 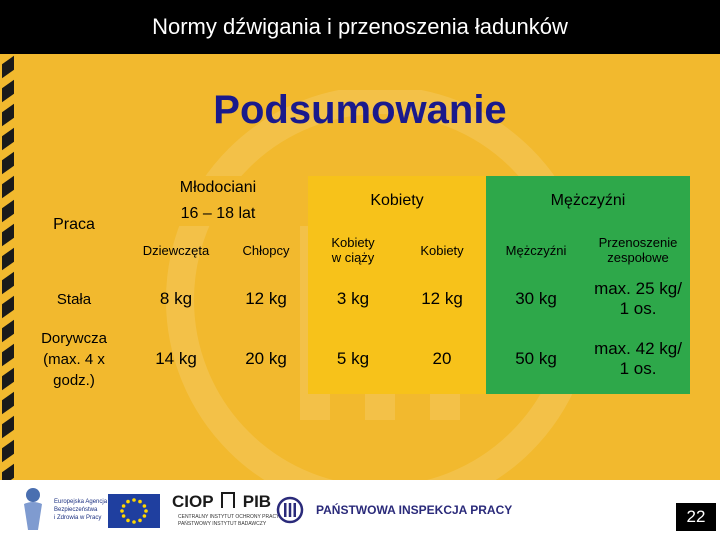 What do you see at coordinates (229, 517) in the screenshot?
I see `ciop-caption-line1: CENTRALNY INSTYTUT OCHRONY PRACY` at bounding box center [229, 517].